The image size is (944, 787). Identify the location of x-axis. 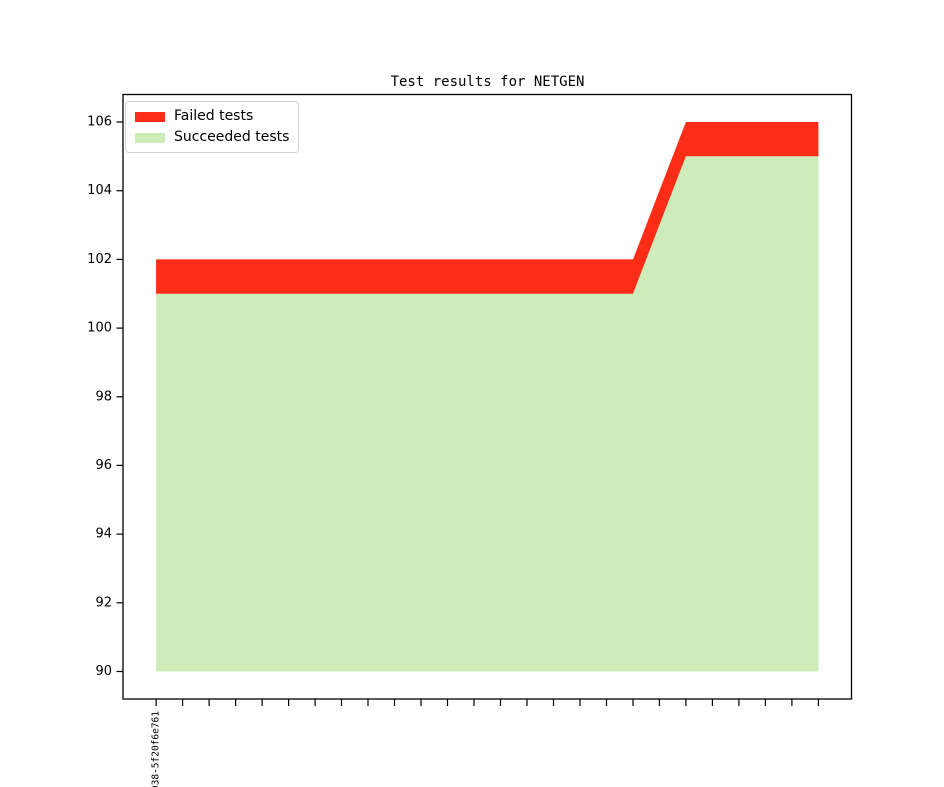
(487, 702).